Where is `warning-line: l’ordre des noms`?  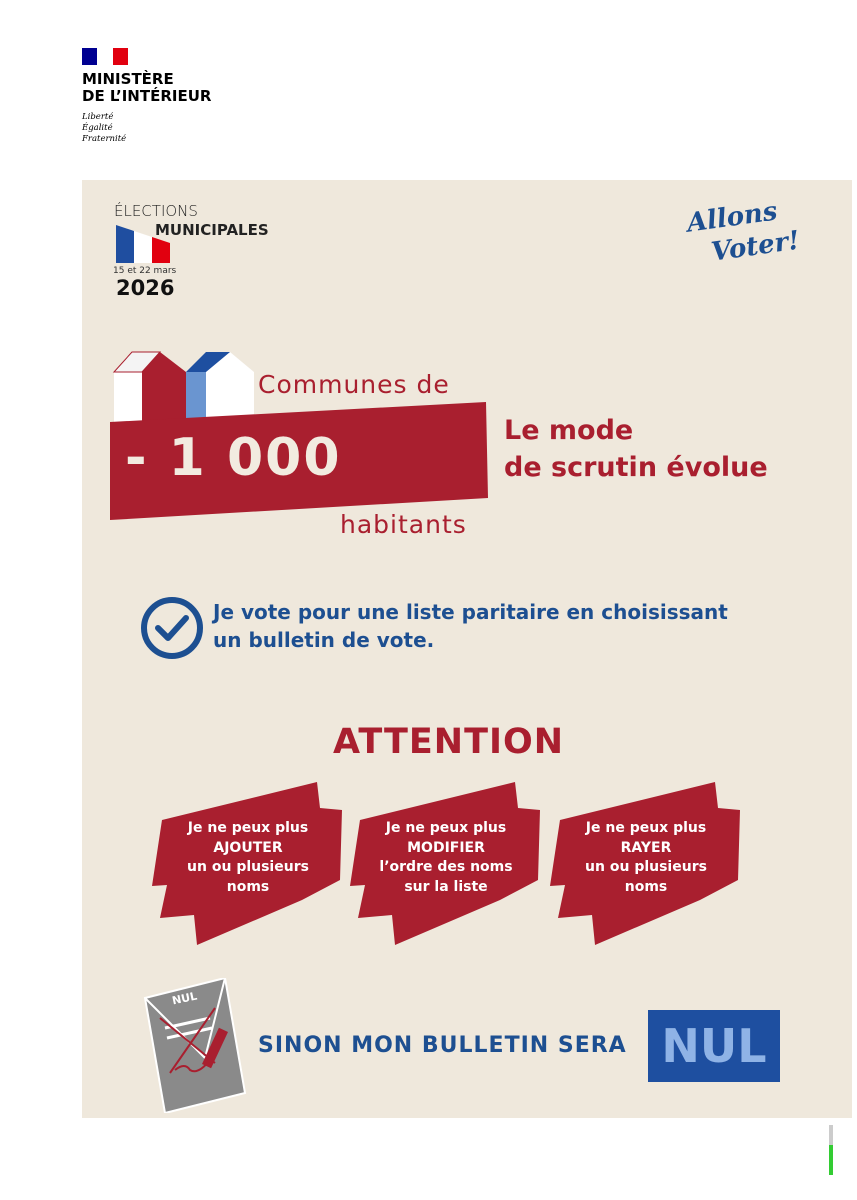 warning-line: l’ordre des noms is located at coordinates (446, 867).